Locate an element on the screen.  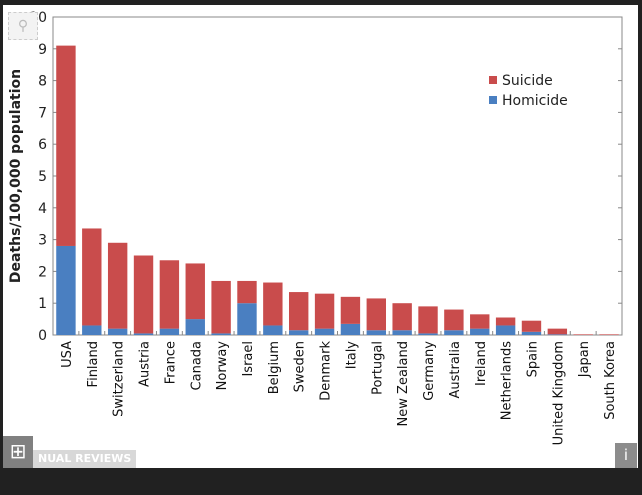
x-tick-label: Austria is located at coordinates (145, 364).